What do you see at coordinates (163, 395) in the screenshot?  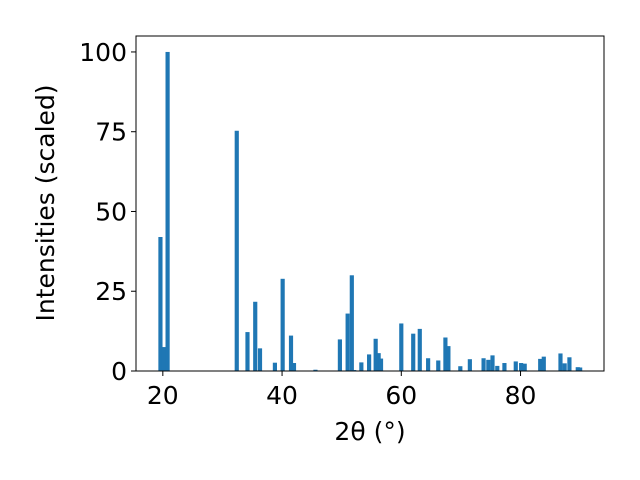 I see `x-tick-label: 20` at bounding box center [163, 395].